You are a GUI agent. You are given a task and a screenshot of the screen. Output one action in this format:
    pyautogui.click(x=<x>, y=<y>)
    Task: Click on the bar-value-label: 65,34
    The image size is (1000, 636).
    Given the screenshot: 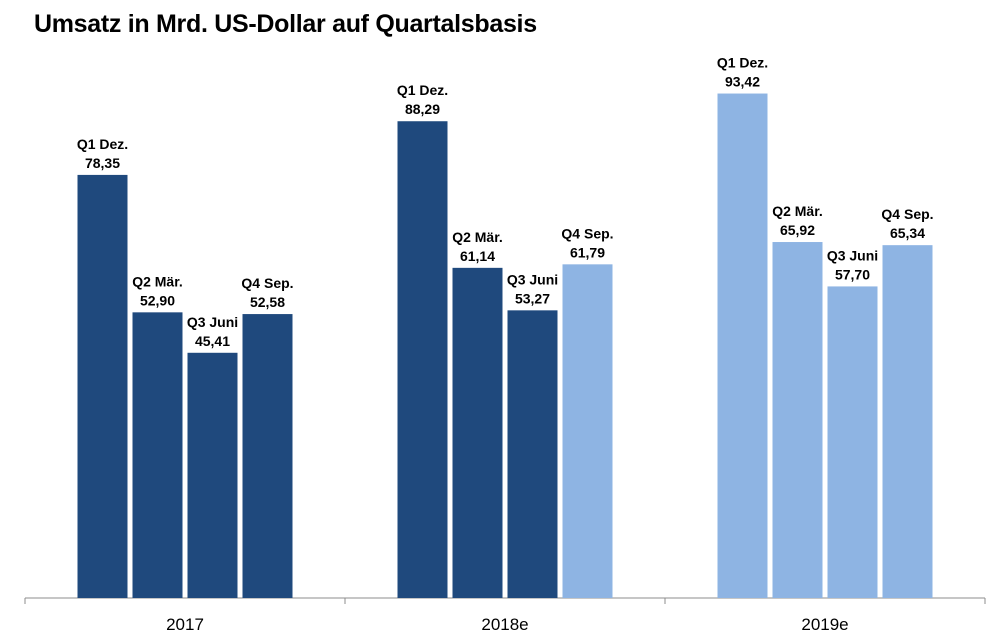 What is the action you would take?
    pyautogui.click(x=907, y=233)
    